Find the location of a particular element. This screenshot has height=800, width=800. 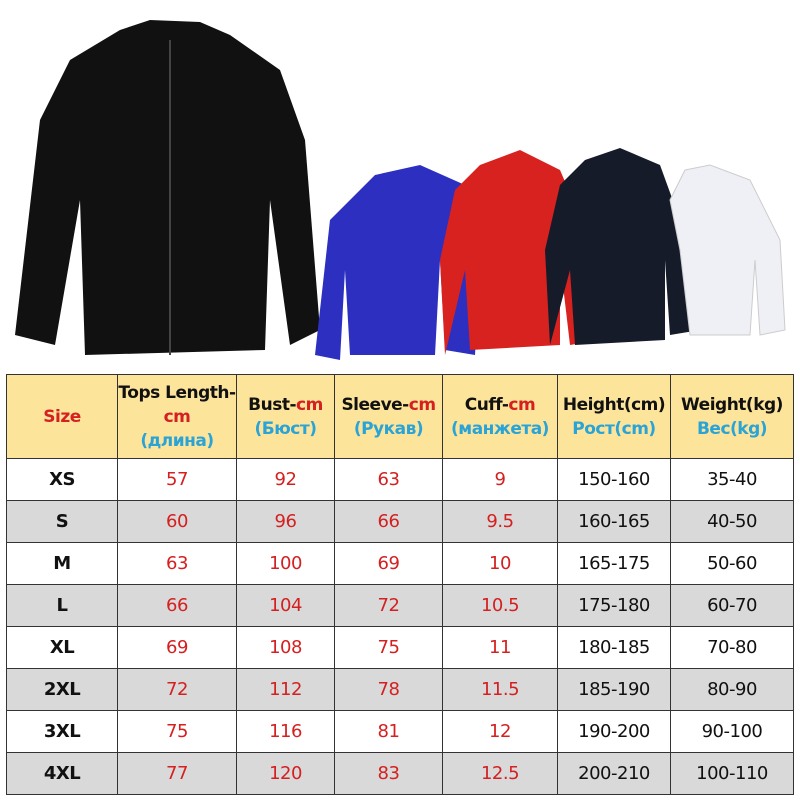

table-row: L 66 104 72 10.5 175-180 60-70 is located at coordinates (400, 605).